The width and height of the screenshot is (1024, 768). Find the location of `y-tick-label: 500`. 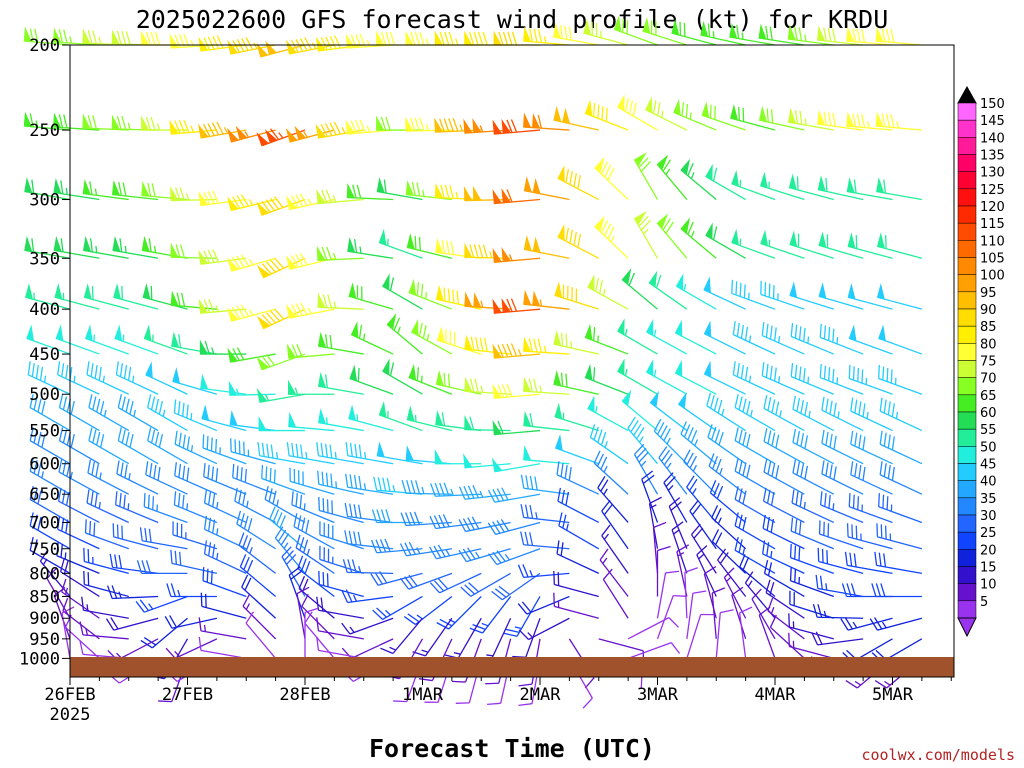

y-tick-label: 500 is located at coordinates (44, 395).